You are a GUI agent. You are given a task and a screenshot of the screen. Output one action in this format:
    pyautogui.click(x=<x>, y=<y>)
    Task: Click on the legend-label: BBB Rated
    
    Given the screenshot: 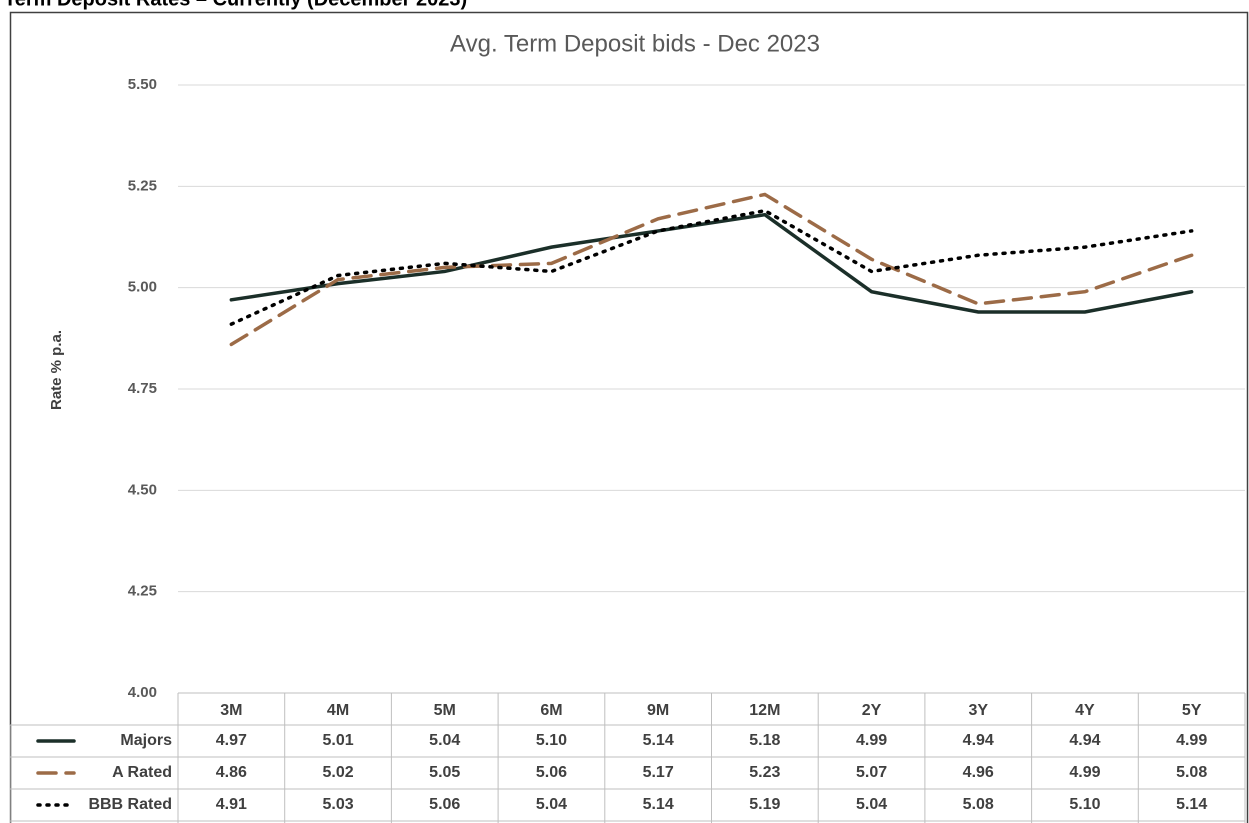 What is the action you would take?
    pyautogui.click(x=130, y=804)
    